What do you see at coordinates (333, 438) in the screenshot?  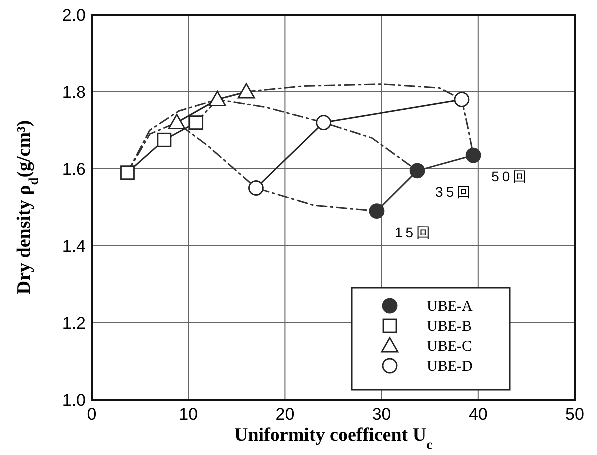 I see `x-axis-title: Uniformity coefficent U$_{c}$` at bounding box center [333, 438].